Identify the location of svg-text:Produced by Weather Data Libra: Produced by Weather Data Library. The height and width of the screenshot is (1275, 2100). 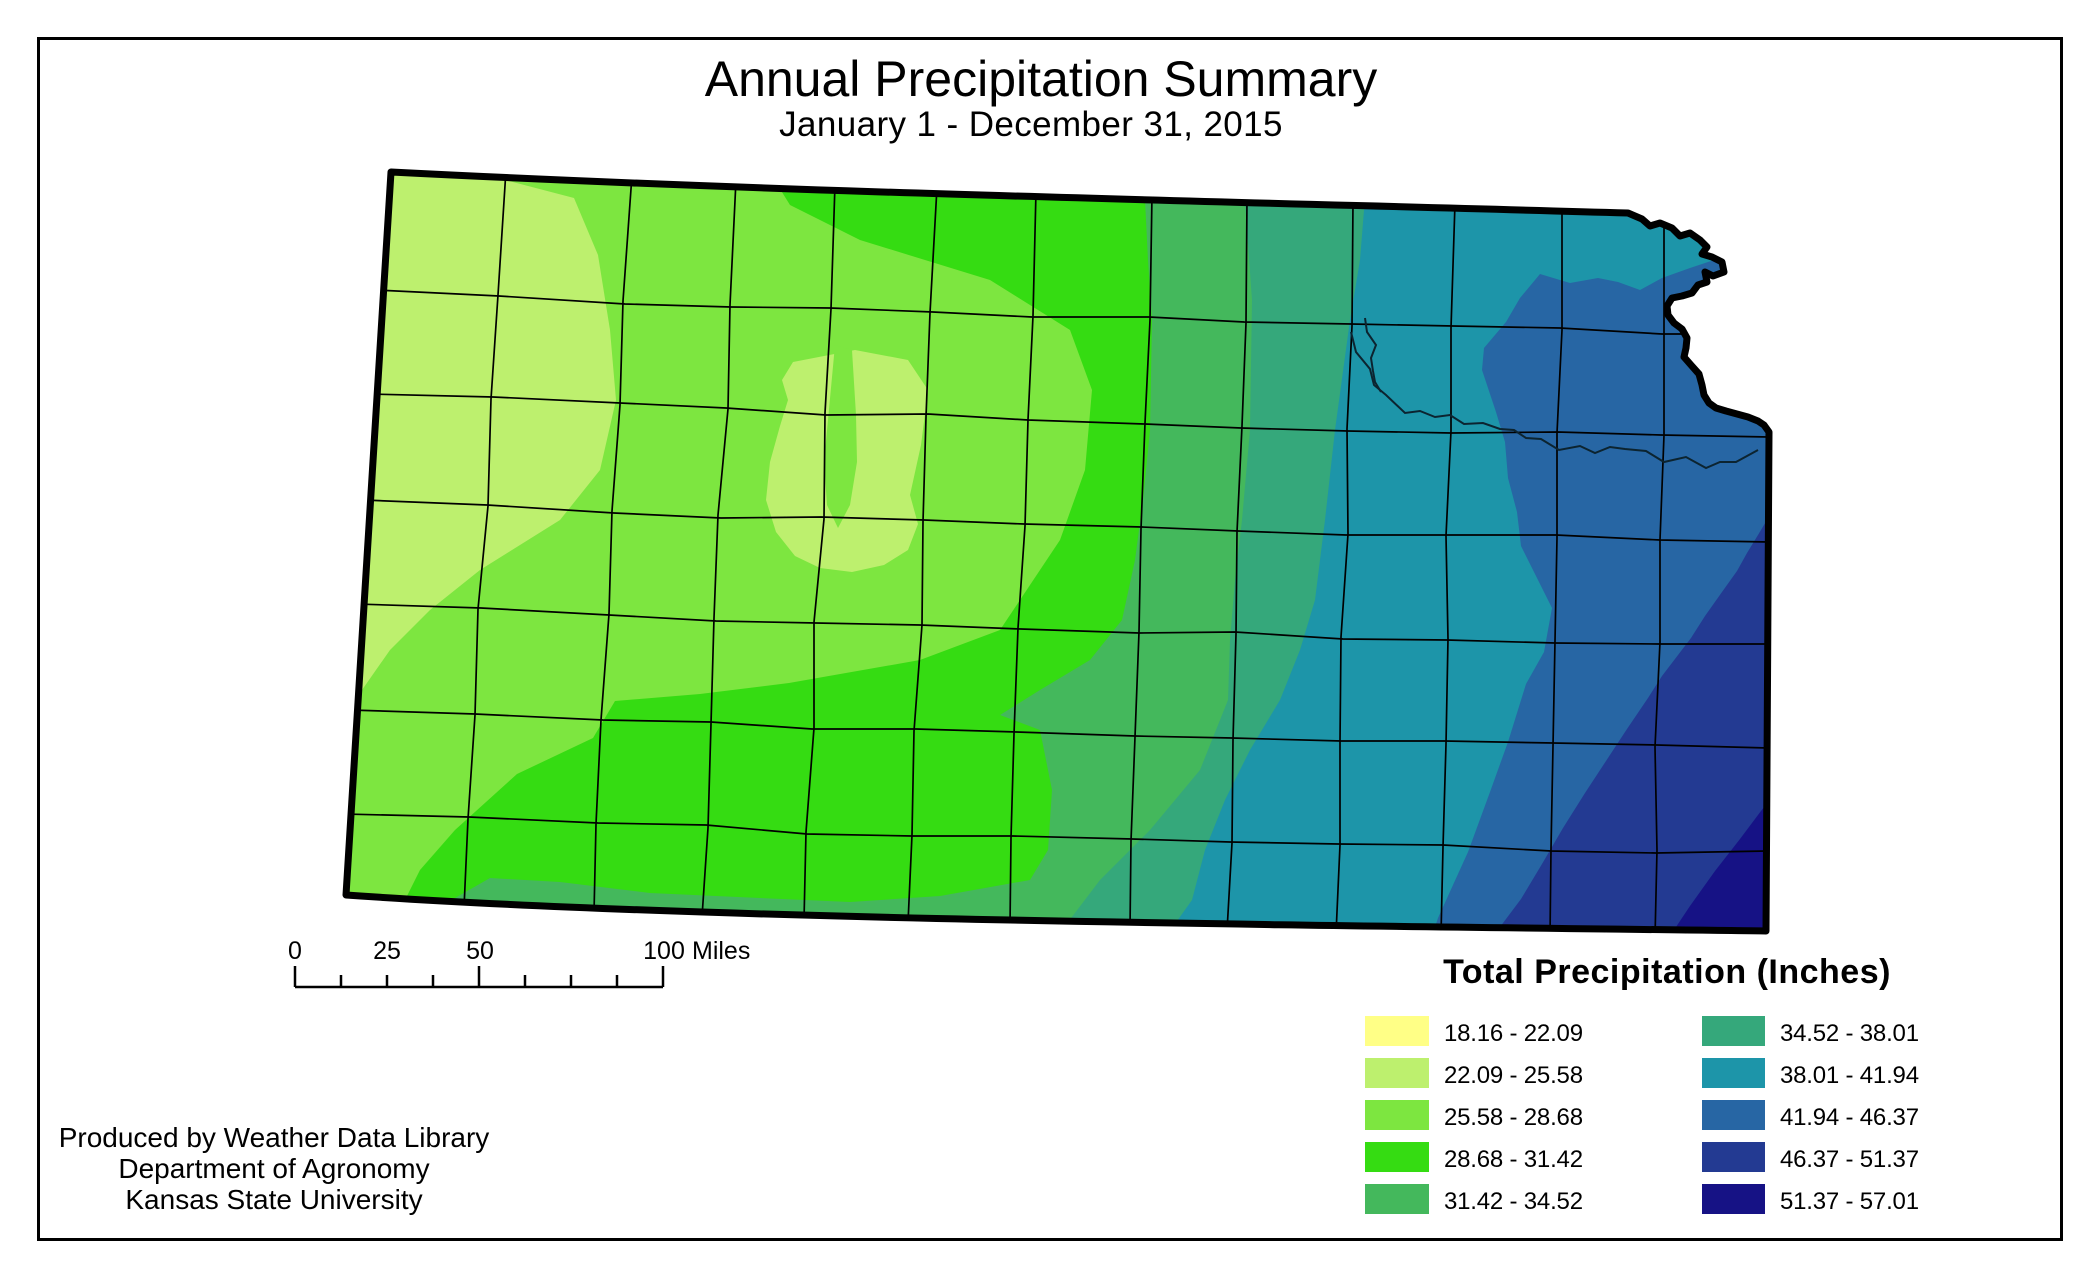
(274, 1137).